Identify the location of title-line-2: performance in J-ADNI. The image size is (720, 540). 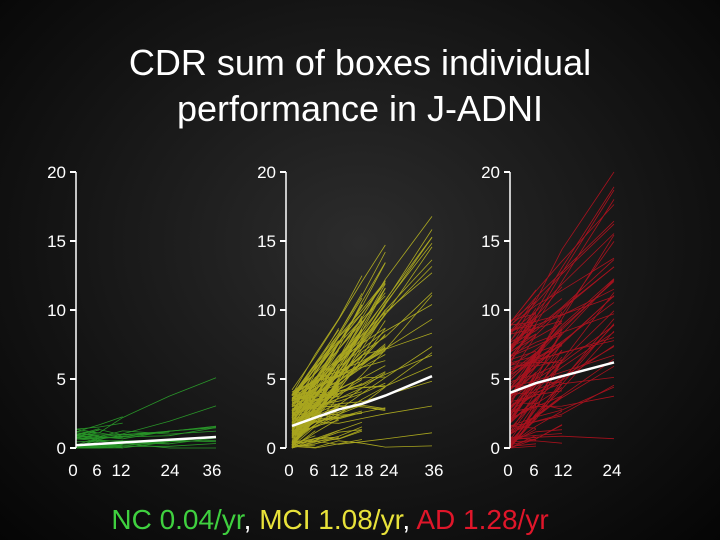
(360, 108).